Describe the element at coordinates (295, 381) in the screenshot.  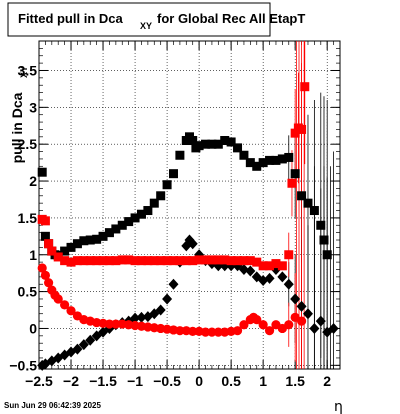
I see `x-tick-label: 1.5` at that location.